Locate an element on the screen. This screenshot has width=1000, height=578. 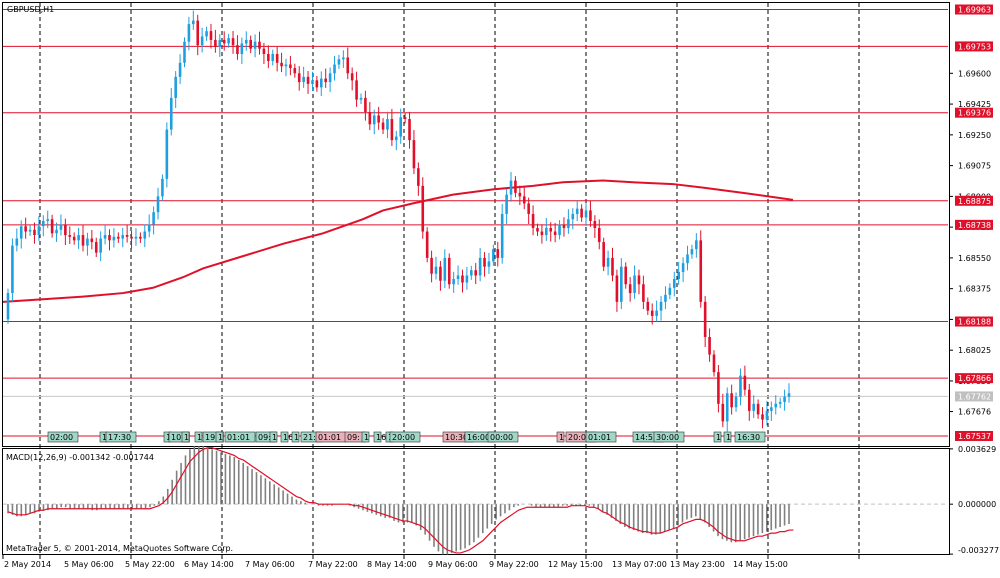
event-tag: 1 is located at coordinates (219, 437).